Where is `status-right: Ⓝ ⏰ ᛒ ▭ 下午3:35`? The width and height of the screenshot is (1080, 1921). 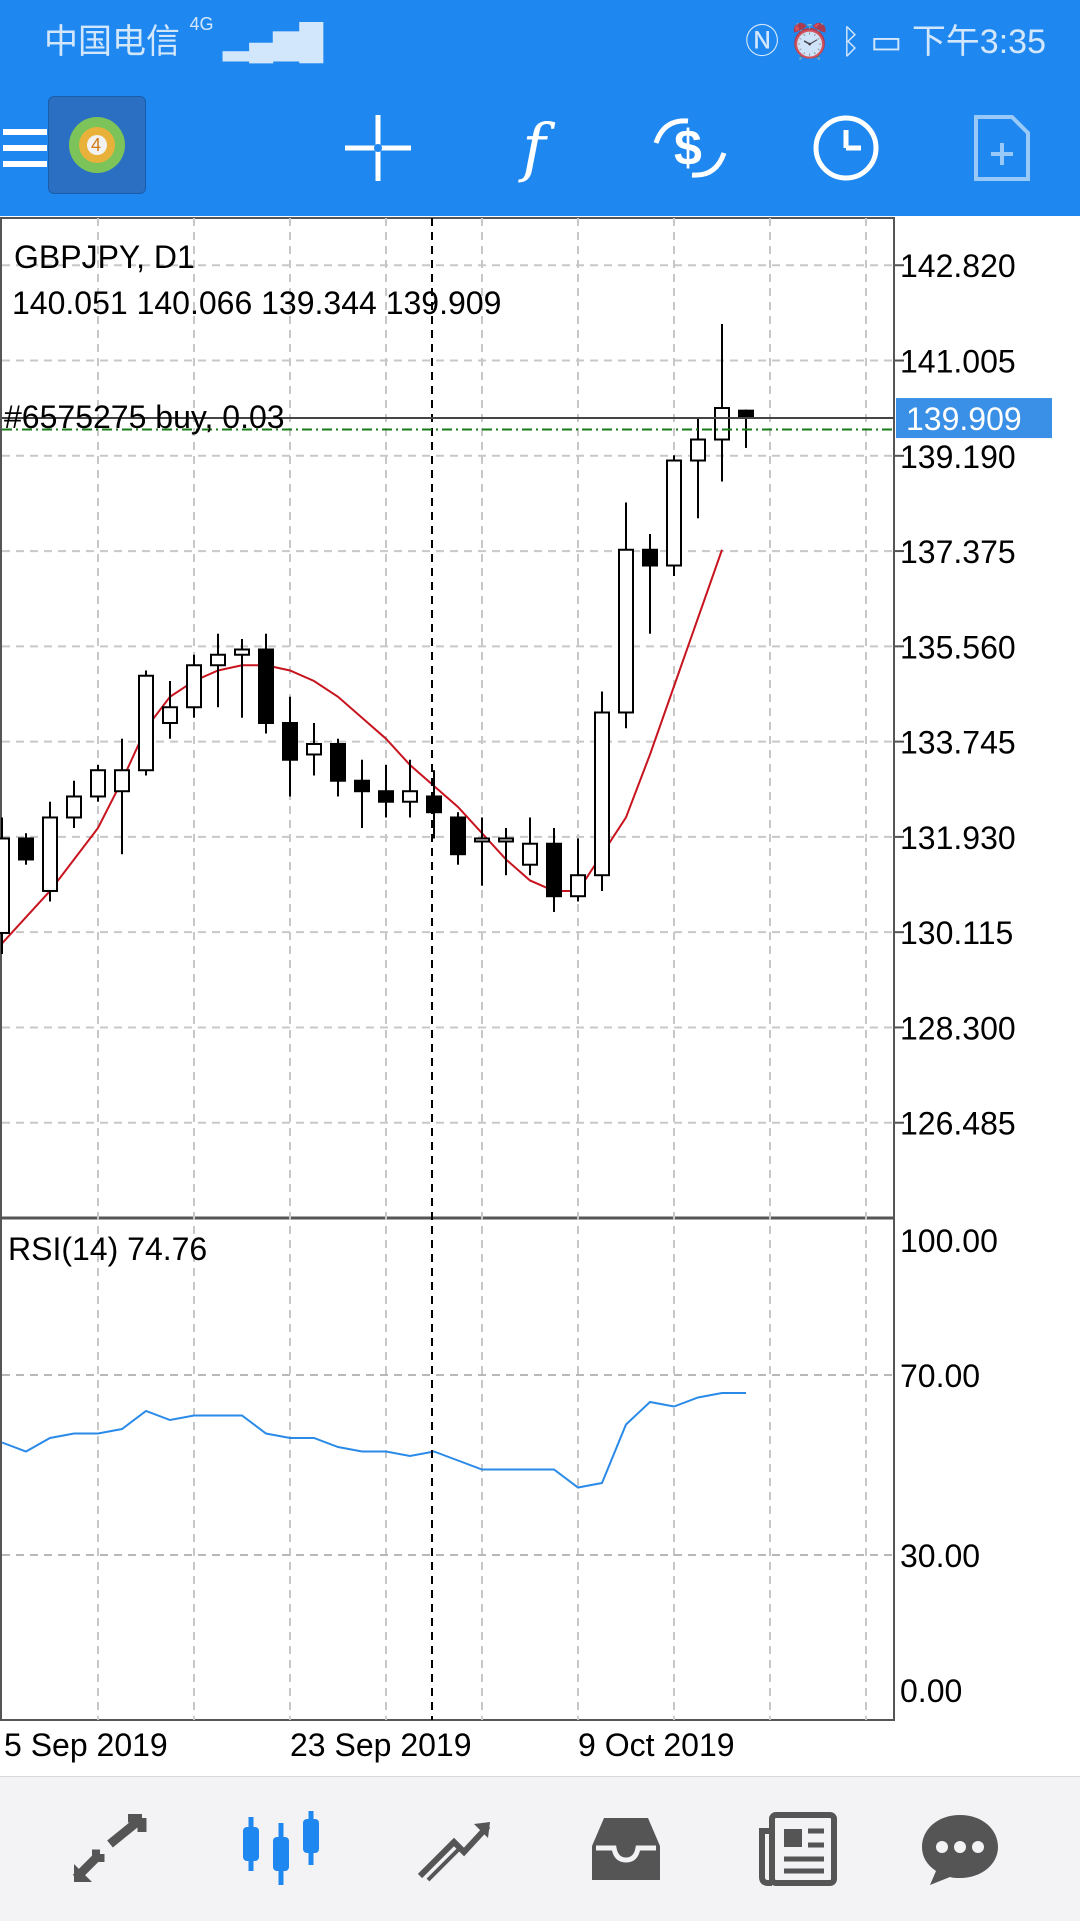 status-right: Ⓝ ⏰ ᛒ ▭ 下午3:35 is located at coordinates (895, 38).